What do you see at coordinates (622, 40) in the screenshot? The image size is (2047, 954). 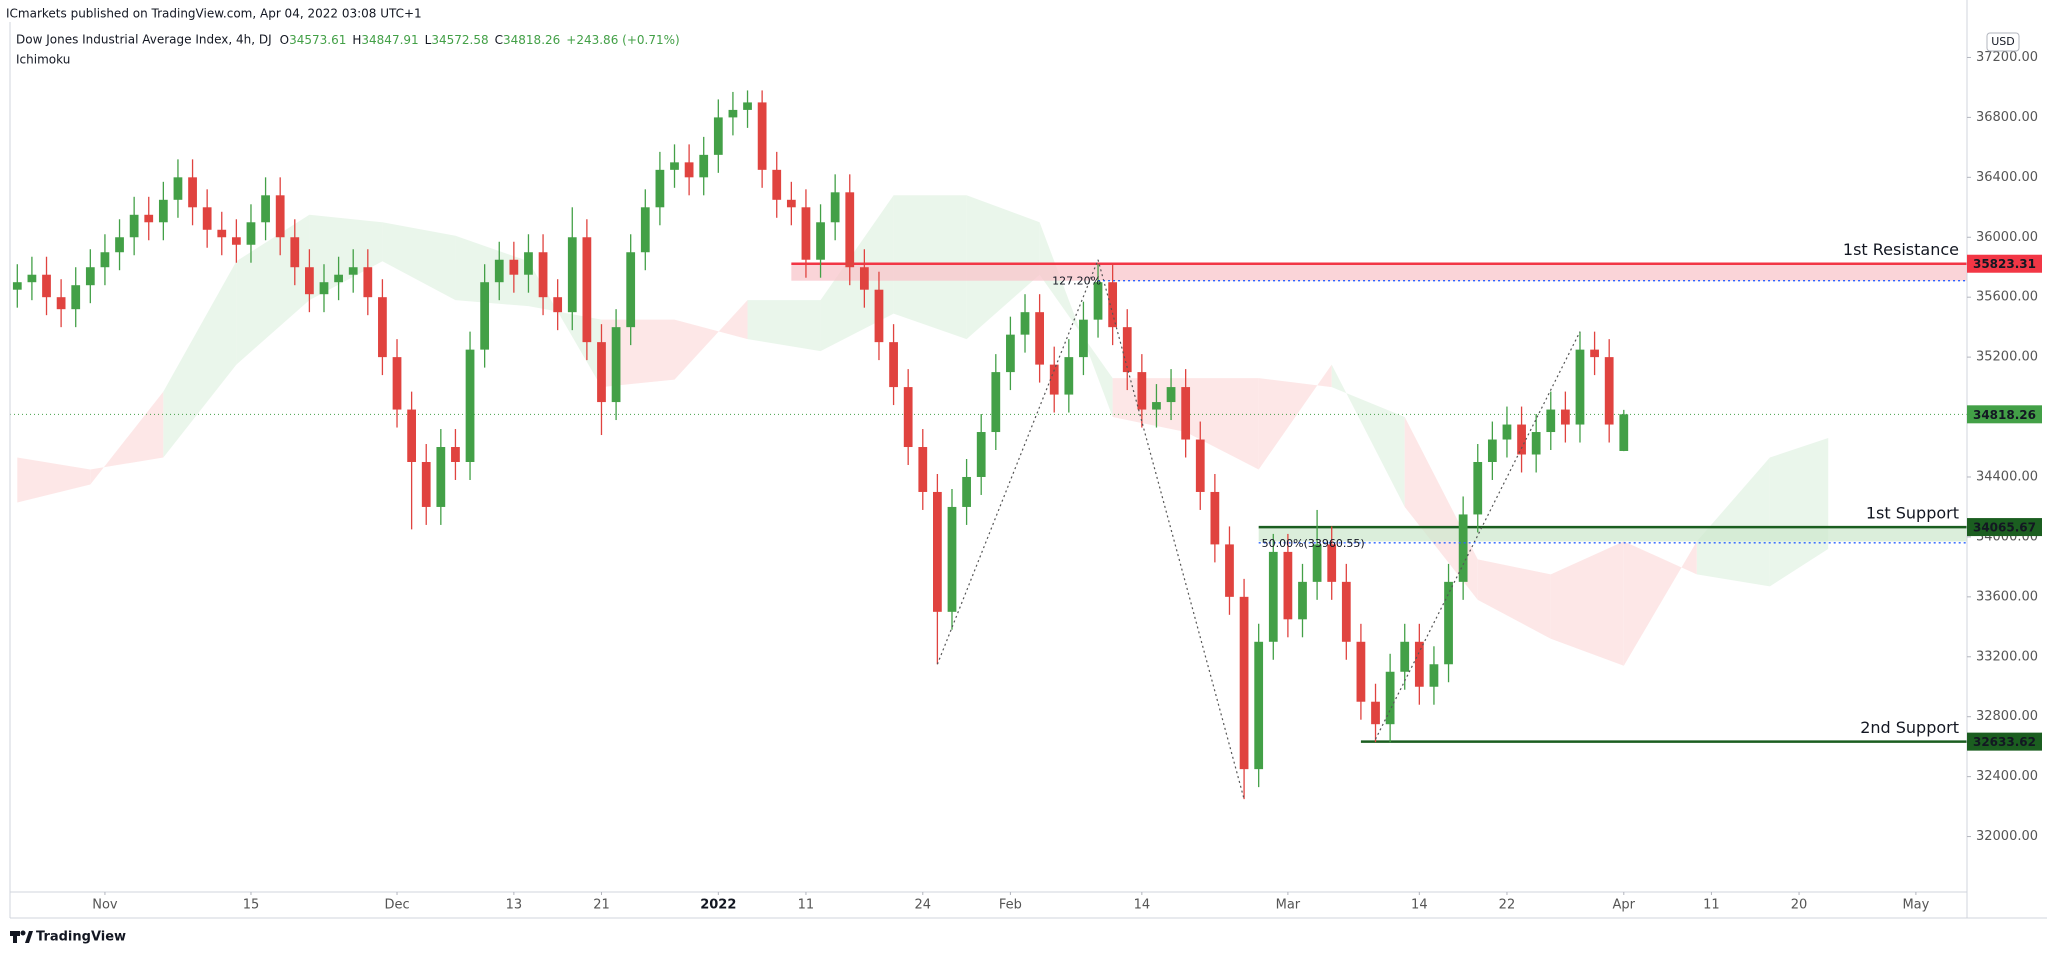 I see `ohlc-change: +243.86 (+0.71%)` at bounding box center [622, 40].